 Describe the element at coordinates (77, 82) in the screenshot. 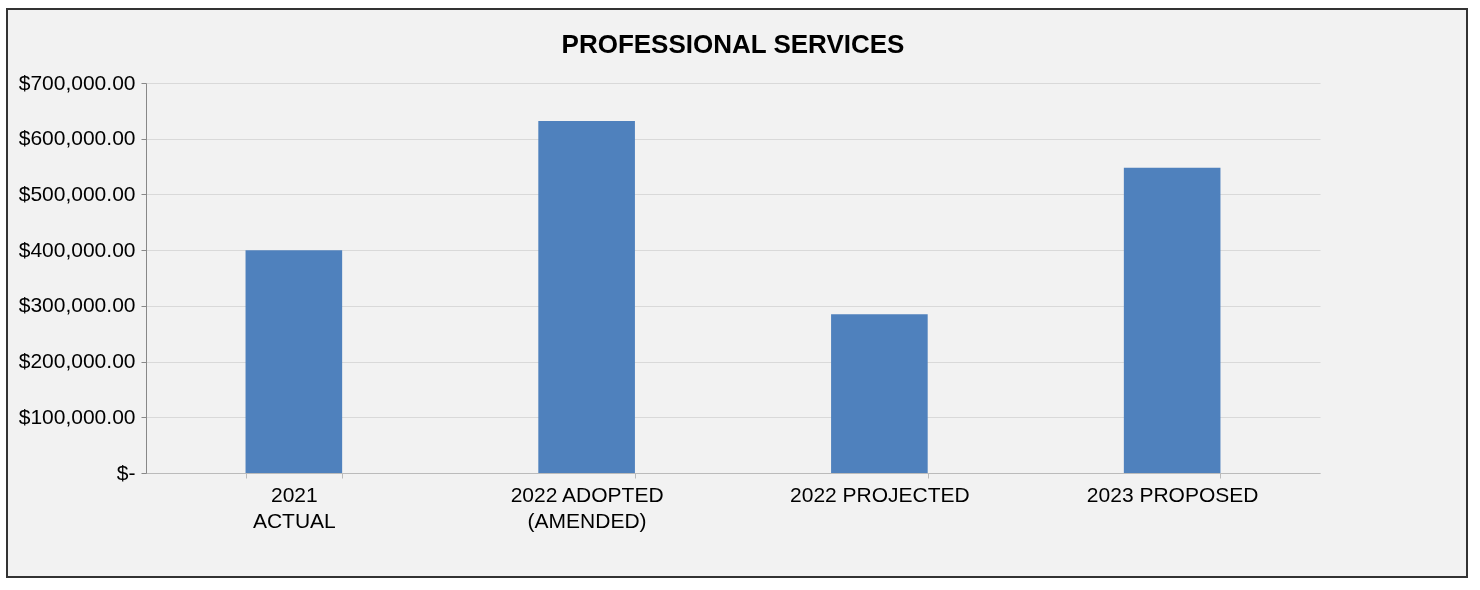

I see `y-tick-label: $700,000.00` at that location.